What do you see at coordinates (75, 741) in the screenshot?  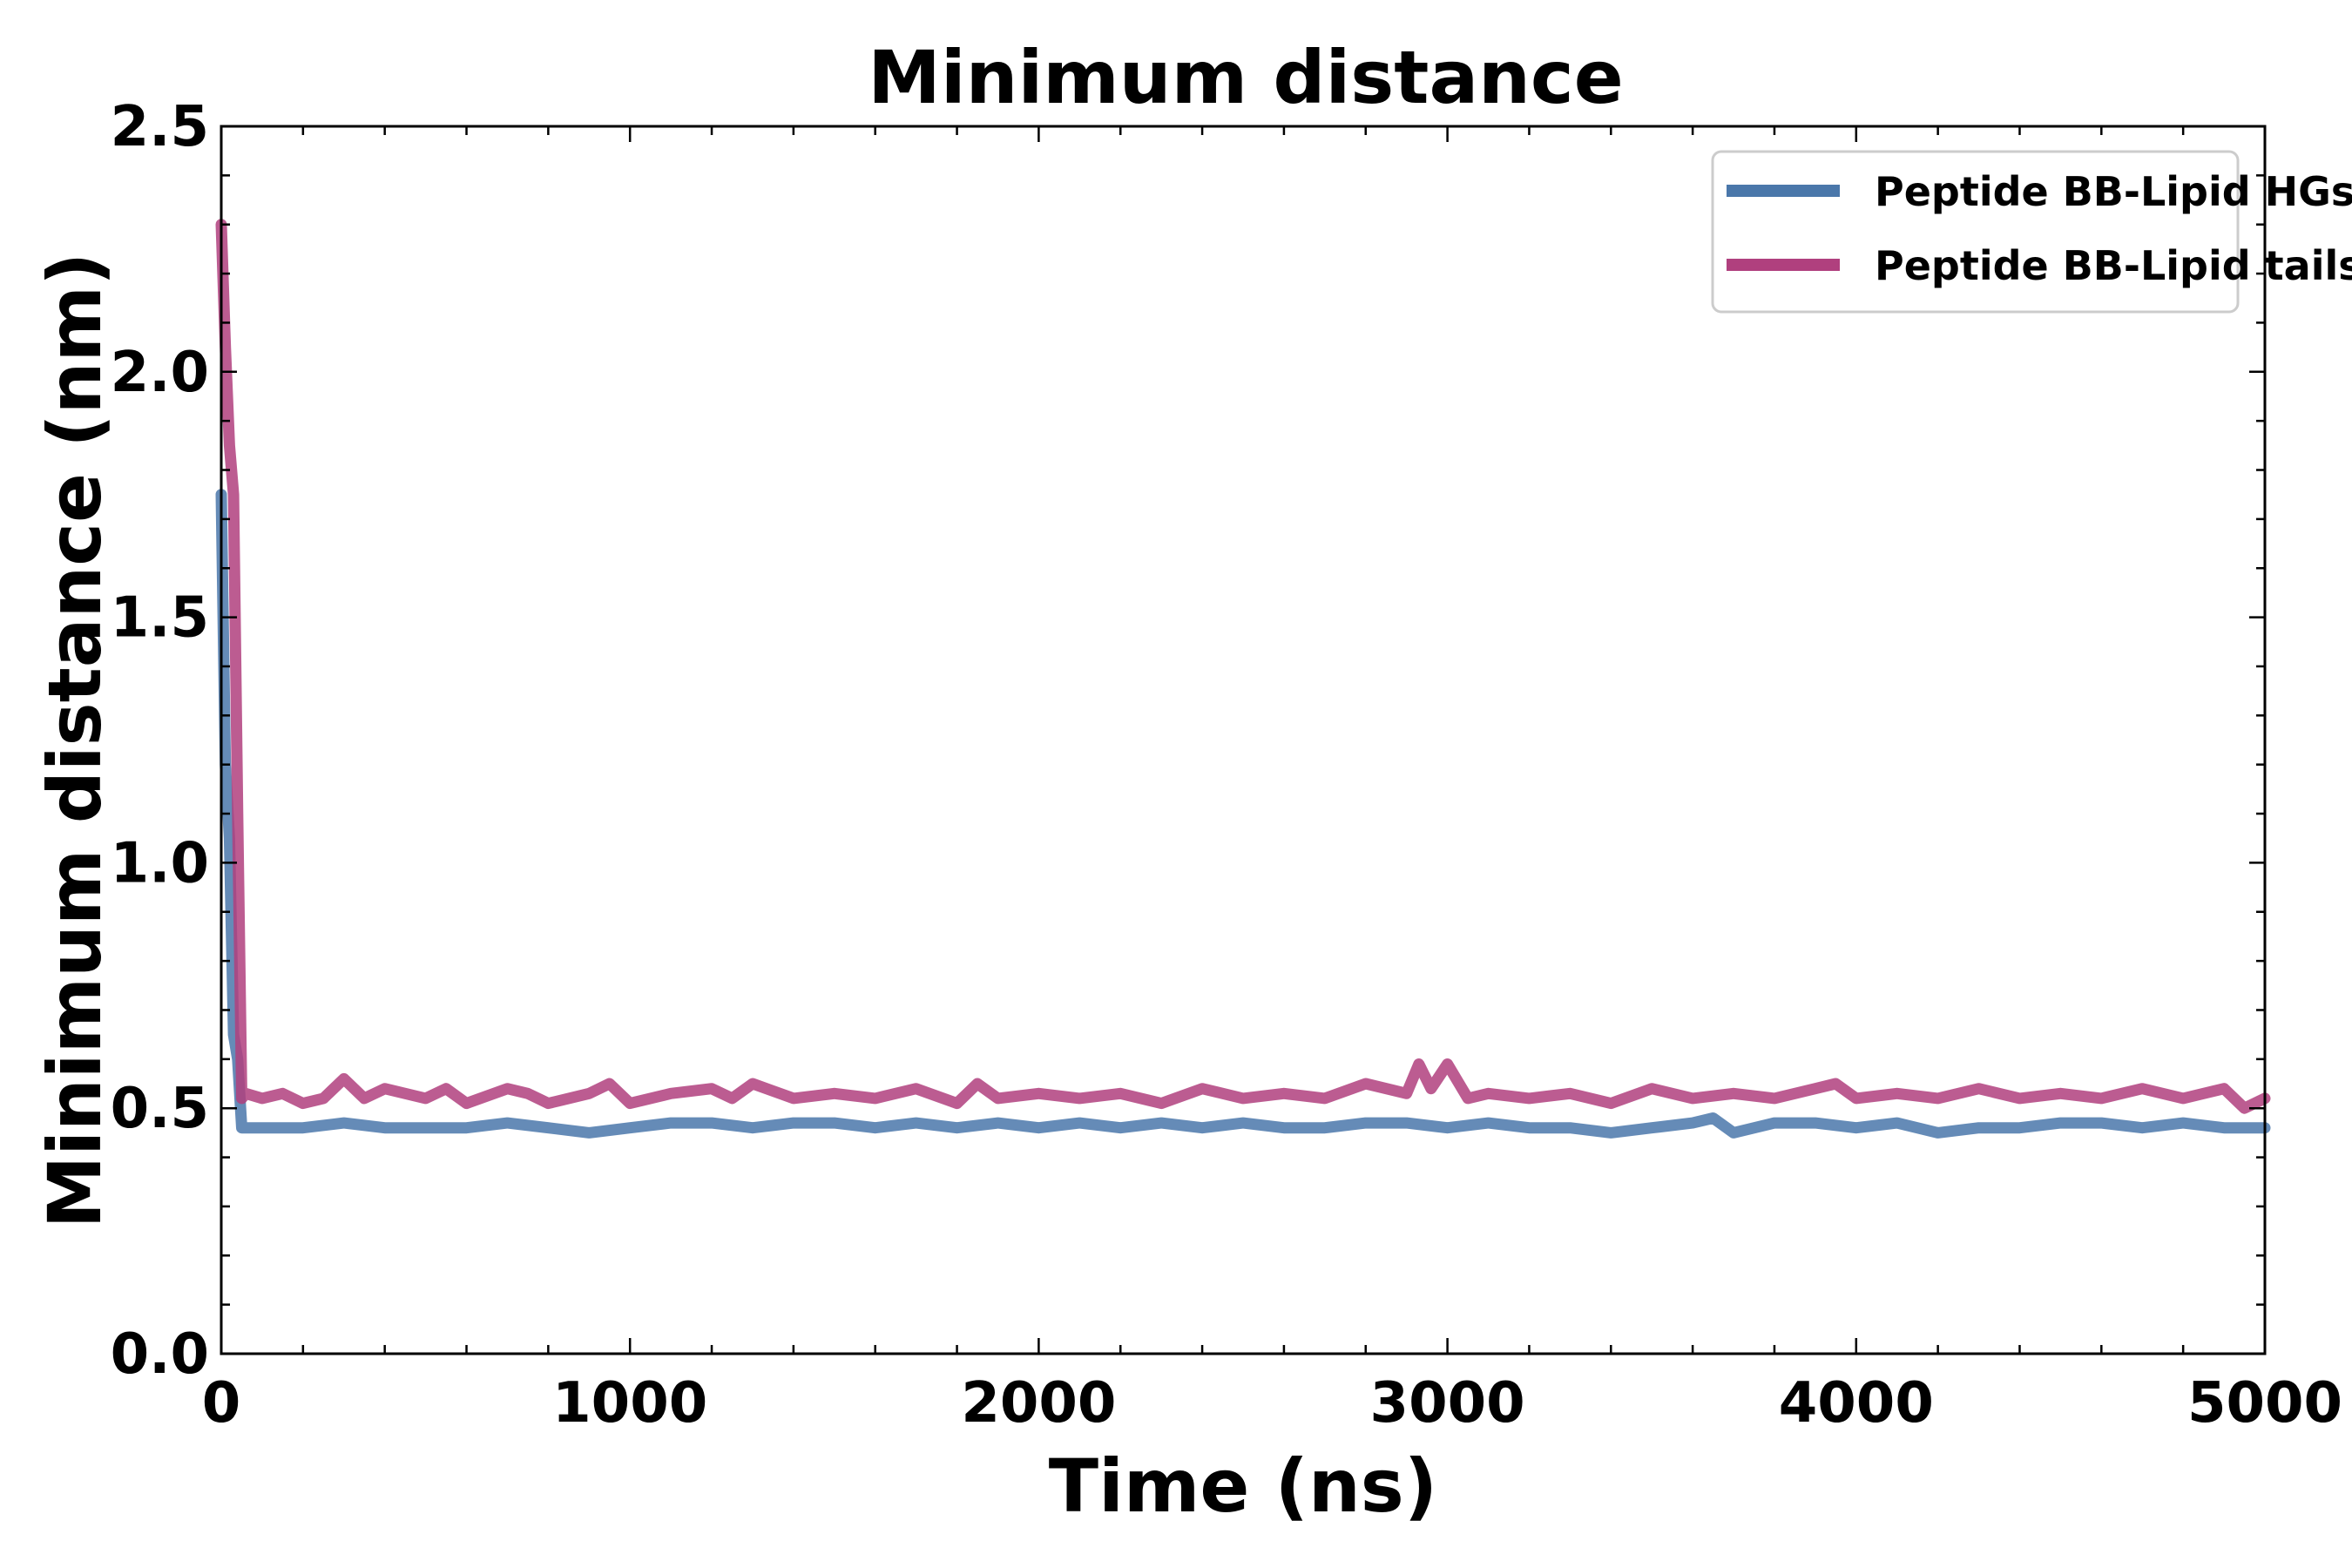 I see `y-axis-label: Minimum distance (nm)` at bounding box center [75, 741].